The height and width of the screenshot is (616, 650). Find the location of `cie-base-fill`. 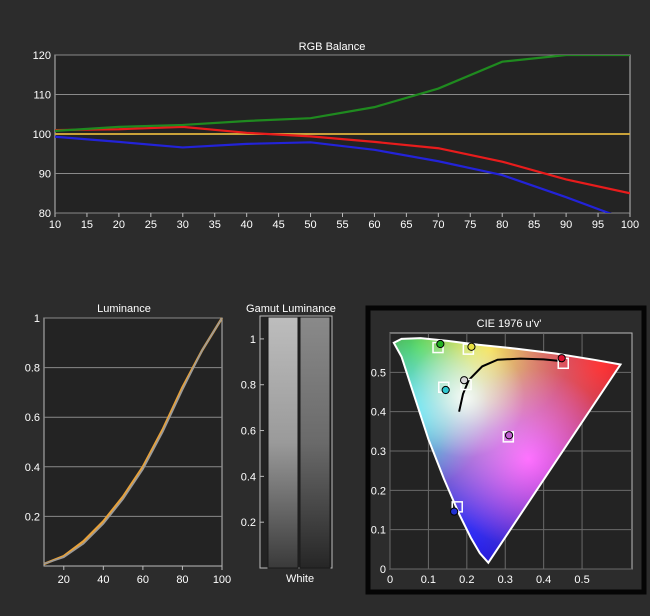

cie-base-fill is located at coordinates (507, 450).